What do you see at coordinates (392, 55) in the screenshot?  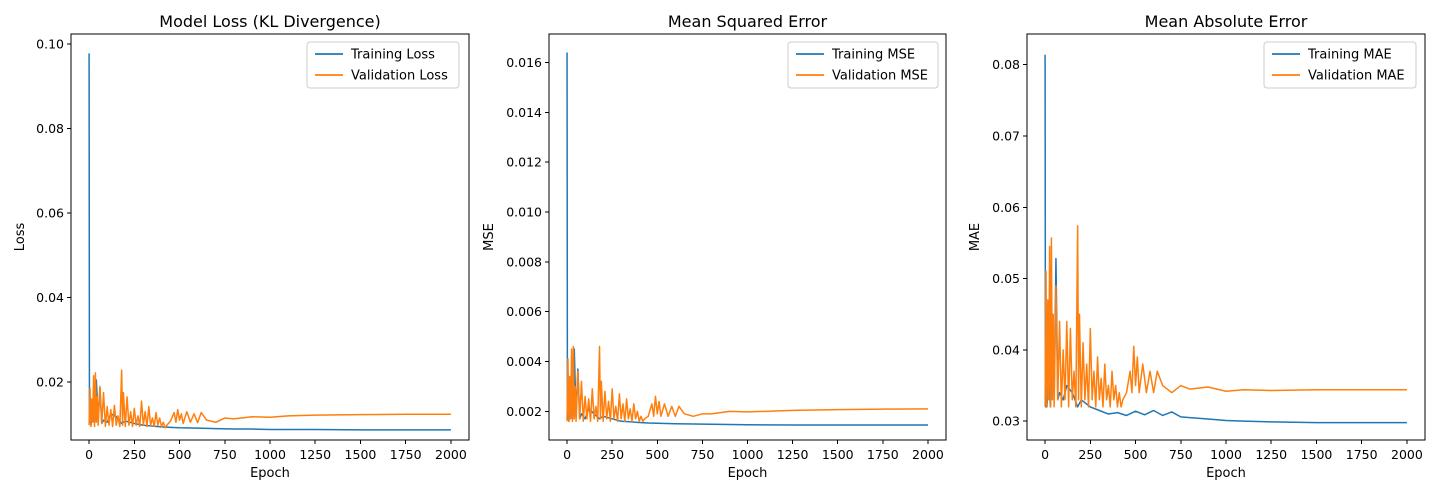 I see `legend-label-1: Training Loss` at bounding box center [392, 55].